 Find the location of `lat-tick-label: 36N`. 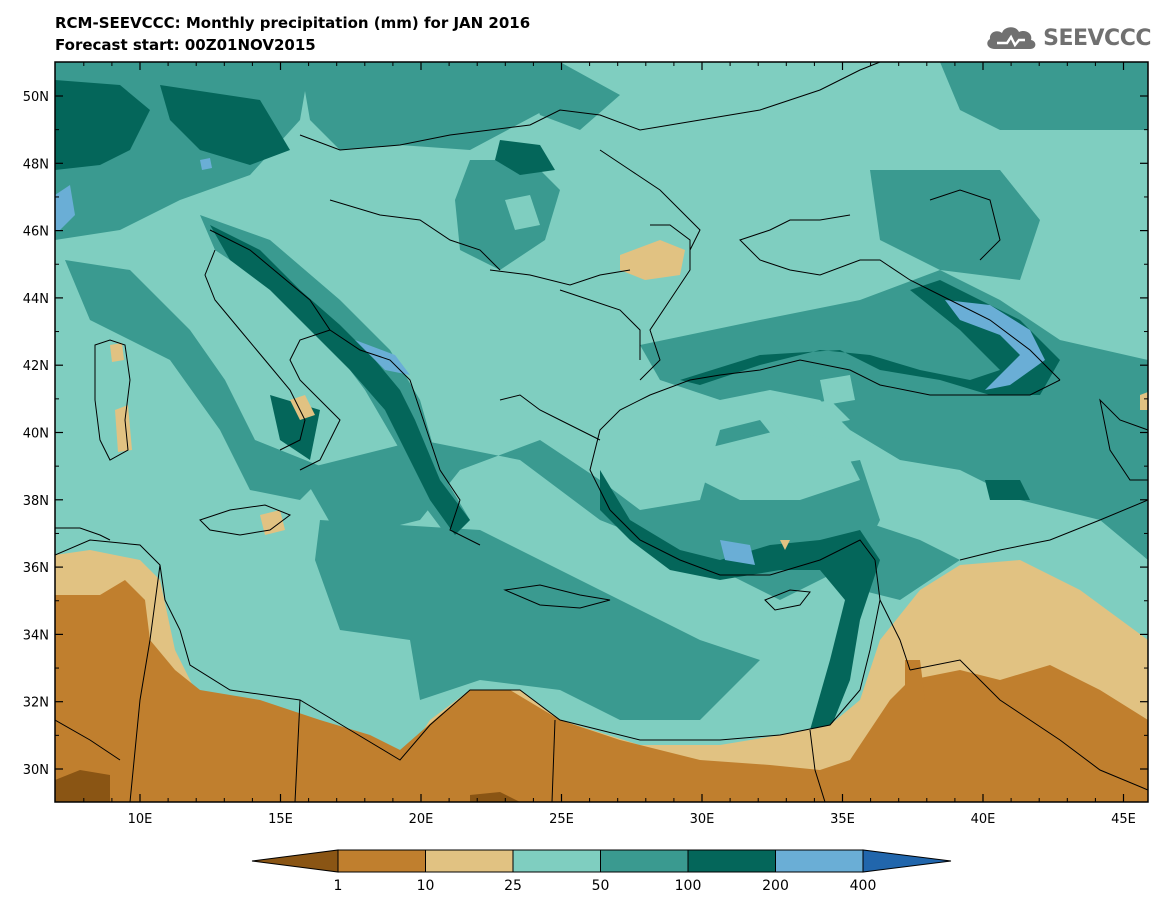

lat-tick-label: 36N is located at coordinates (36, 568).